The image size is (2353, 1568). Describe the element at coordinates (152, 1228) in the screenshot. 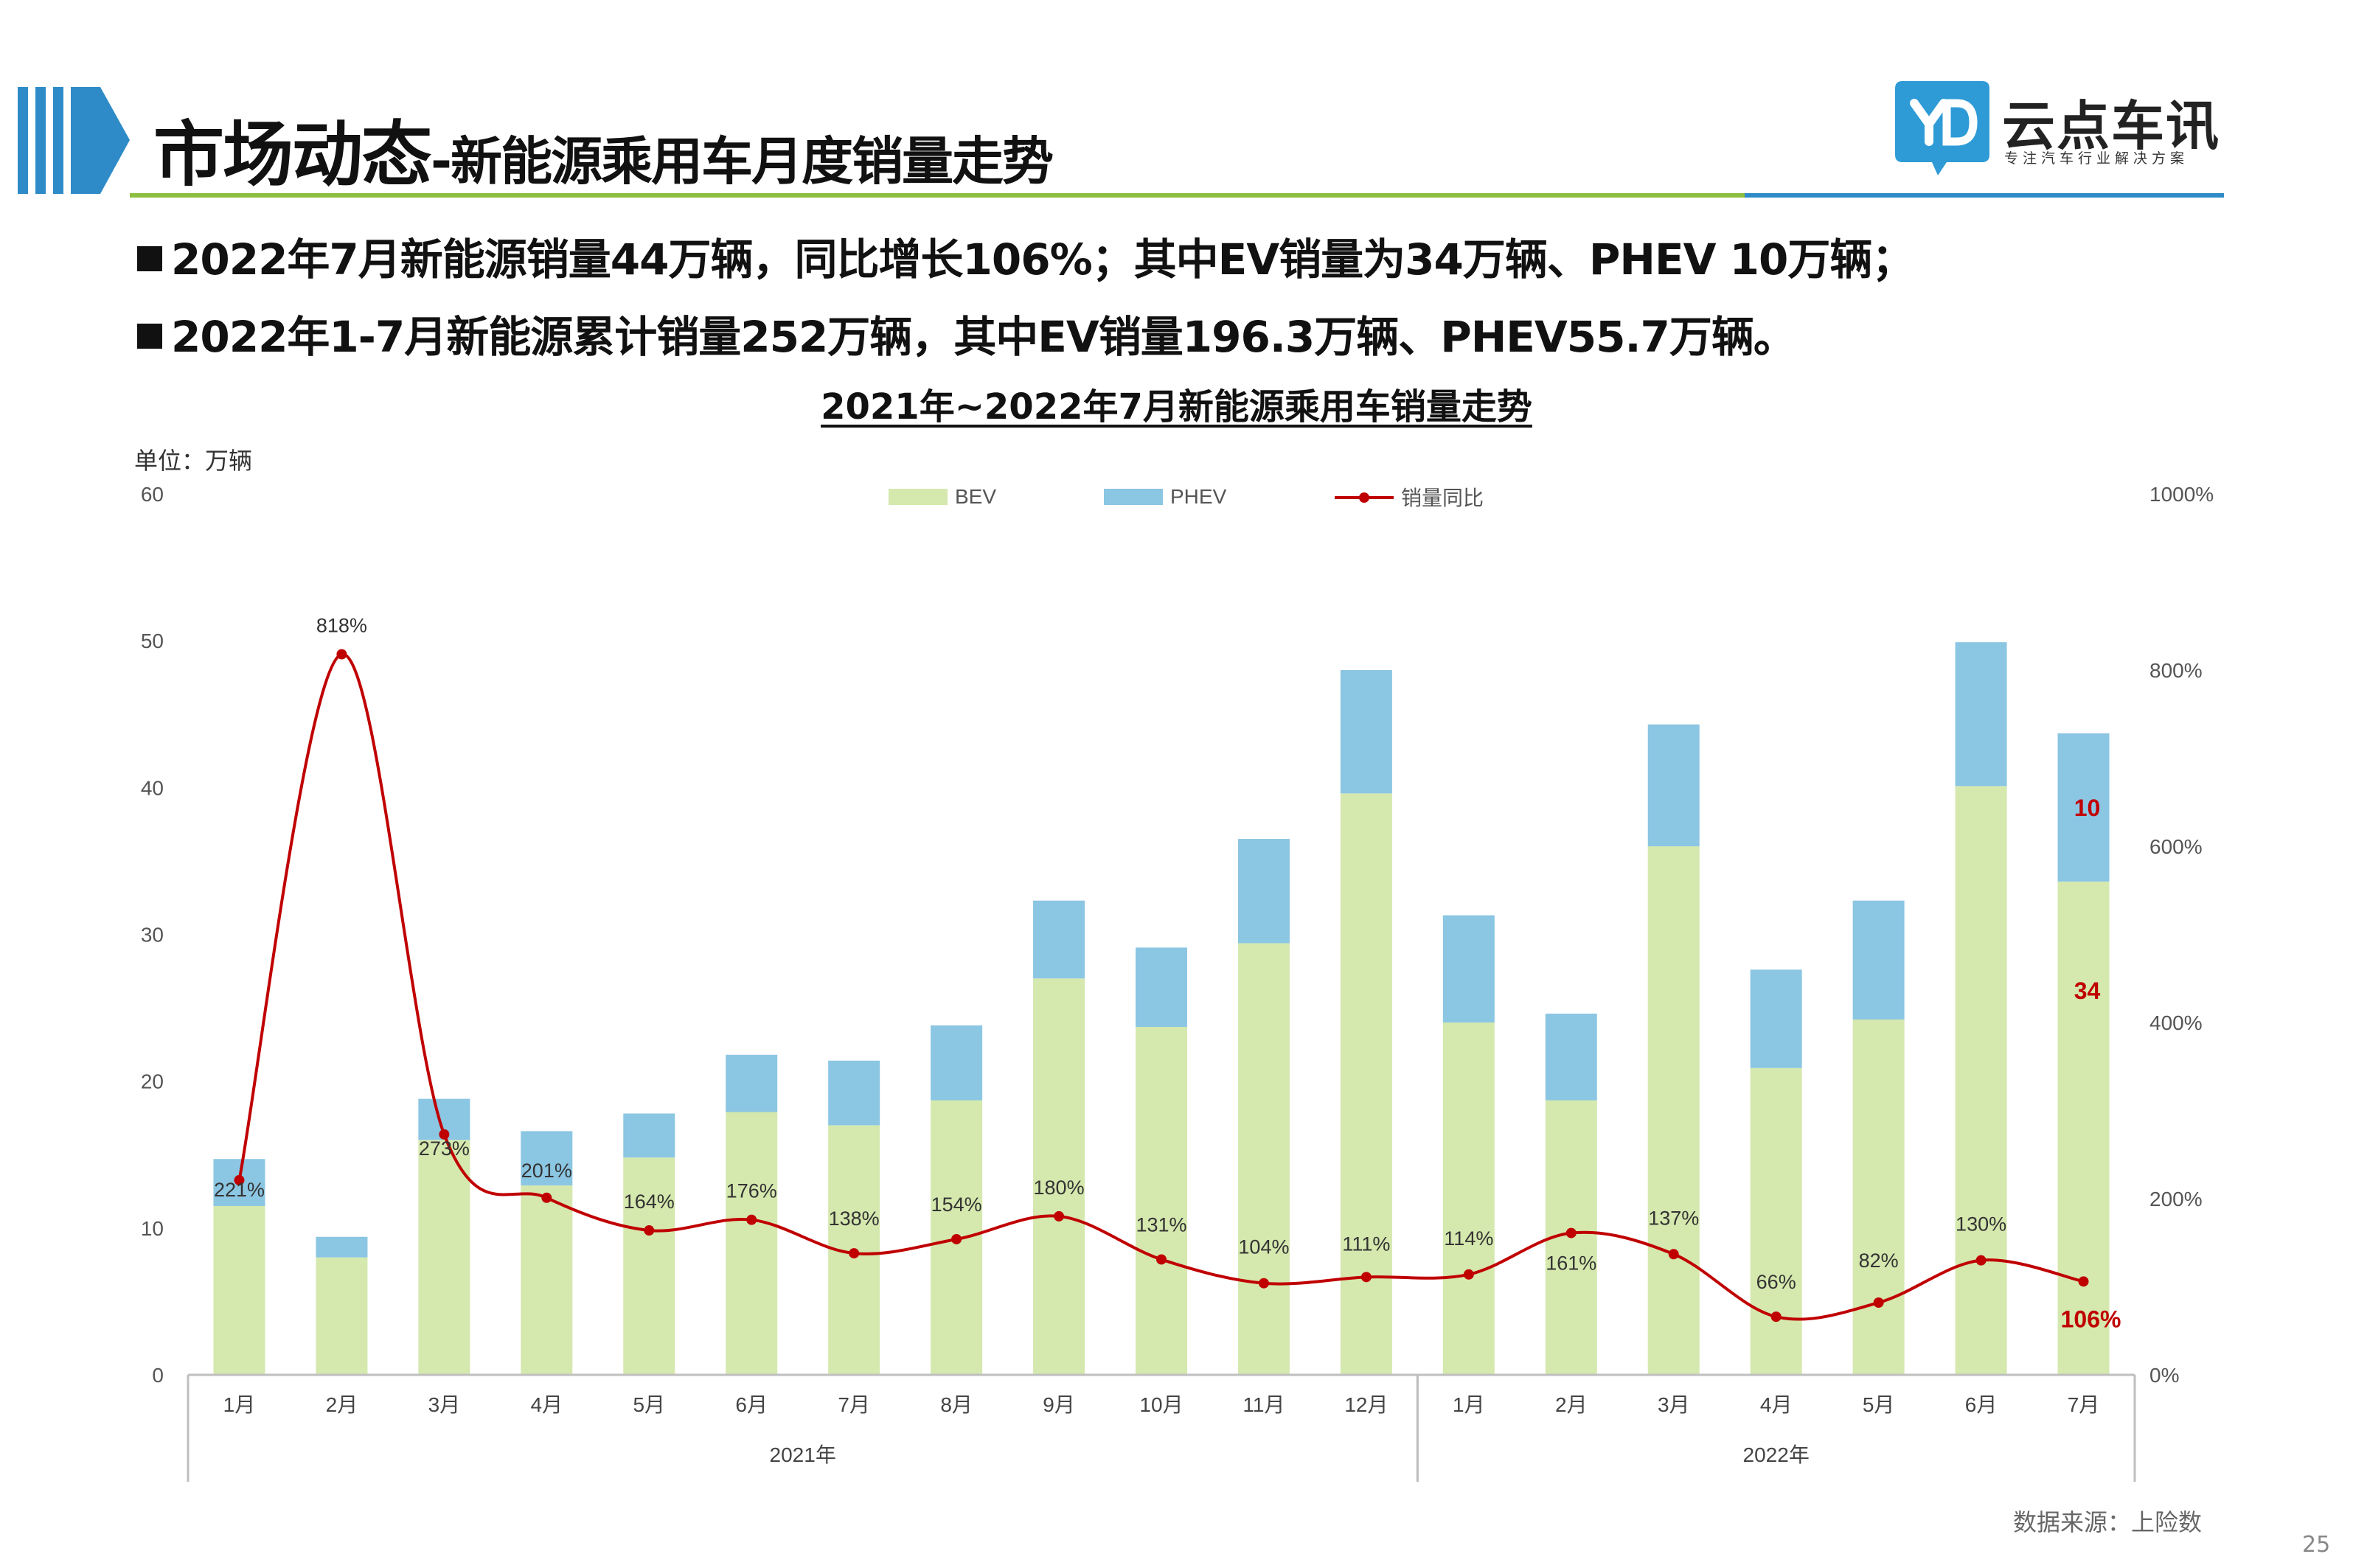

I see `y-left-tick-label: 10` at that location.